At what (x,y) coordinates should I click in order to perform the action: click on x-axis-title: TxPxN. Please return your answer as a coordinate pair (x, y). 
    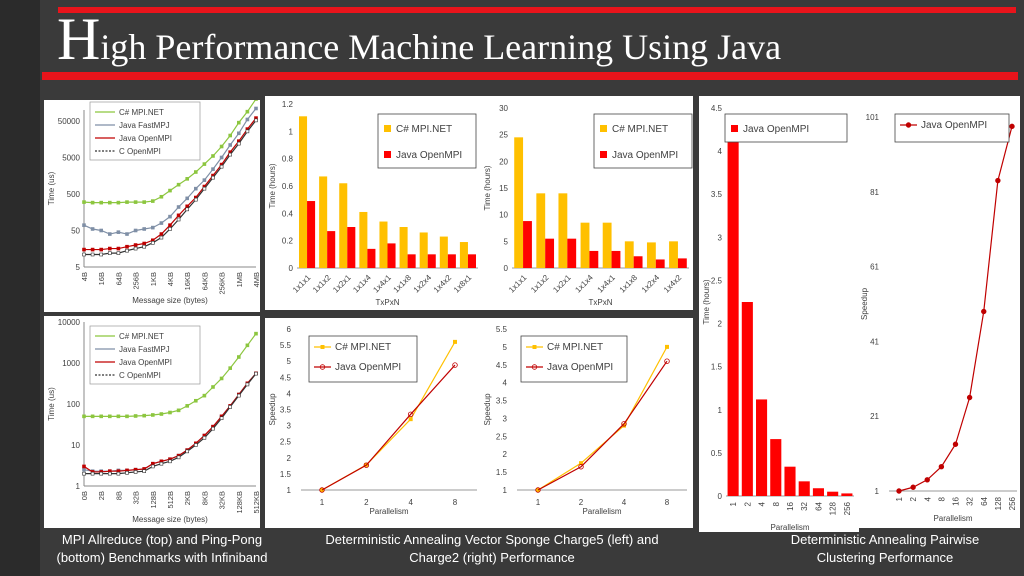
    Looking at the image, I should click on (388, 302).